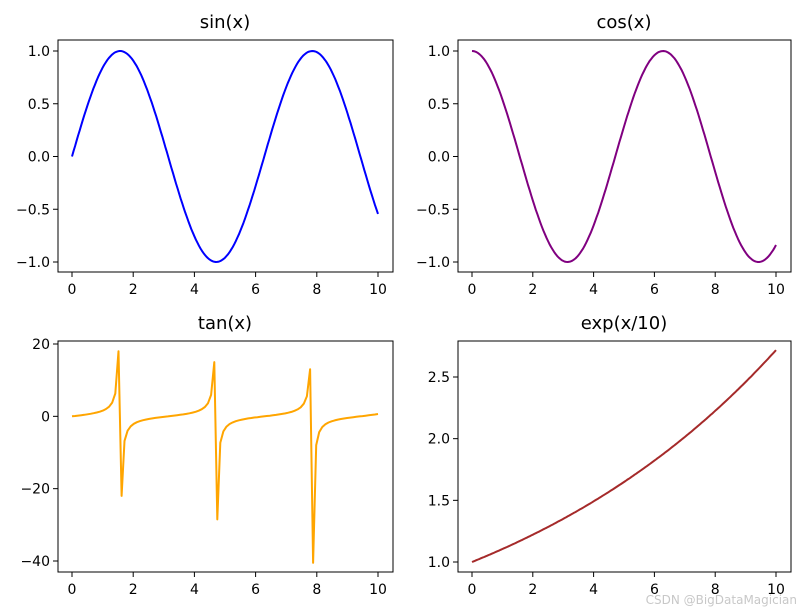 The image size is (807, 613). Describe the element at coordinates (225, 323) in the screenshot. I see `chart-title: tan(x)` at that location.